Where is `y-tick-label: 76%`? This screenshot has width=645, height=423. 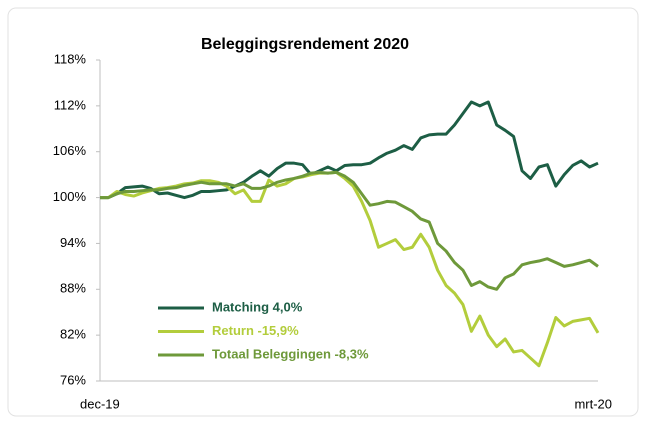 y-tick-label: 76% is located at coordinates (73, 379).